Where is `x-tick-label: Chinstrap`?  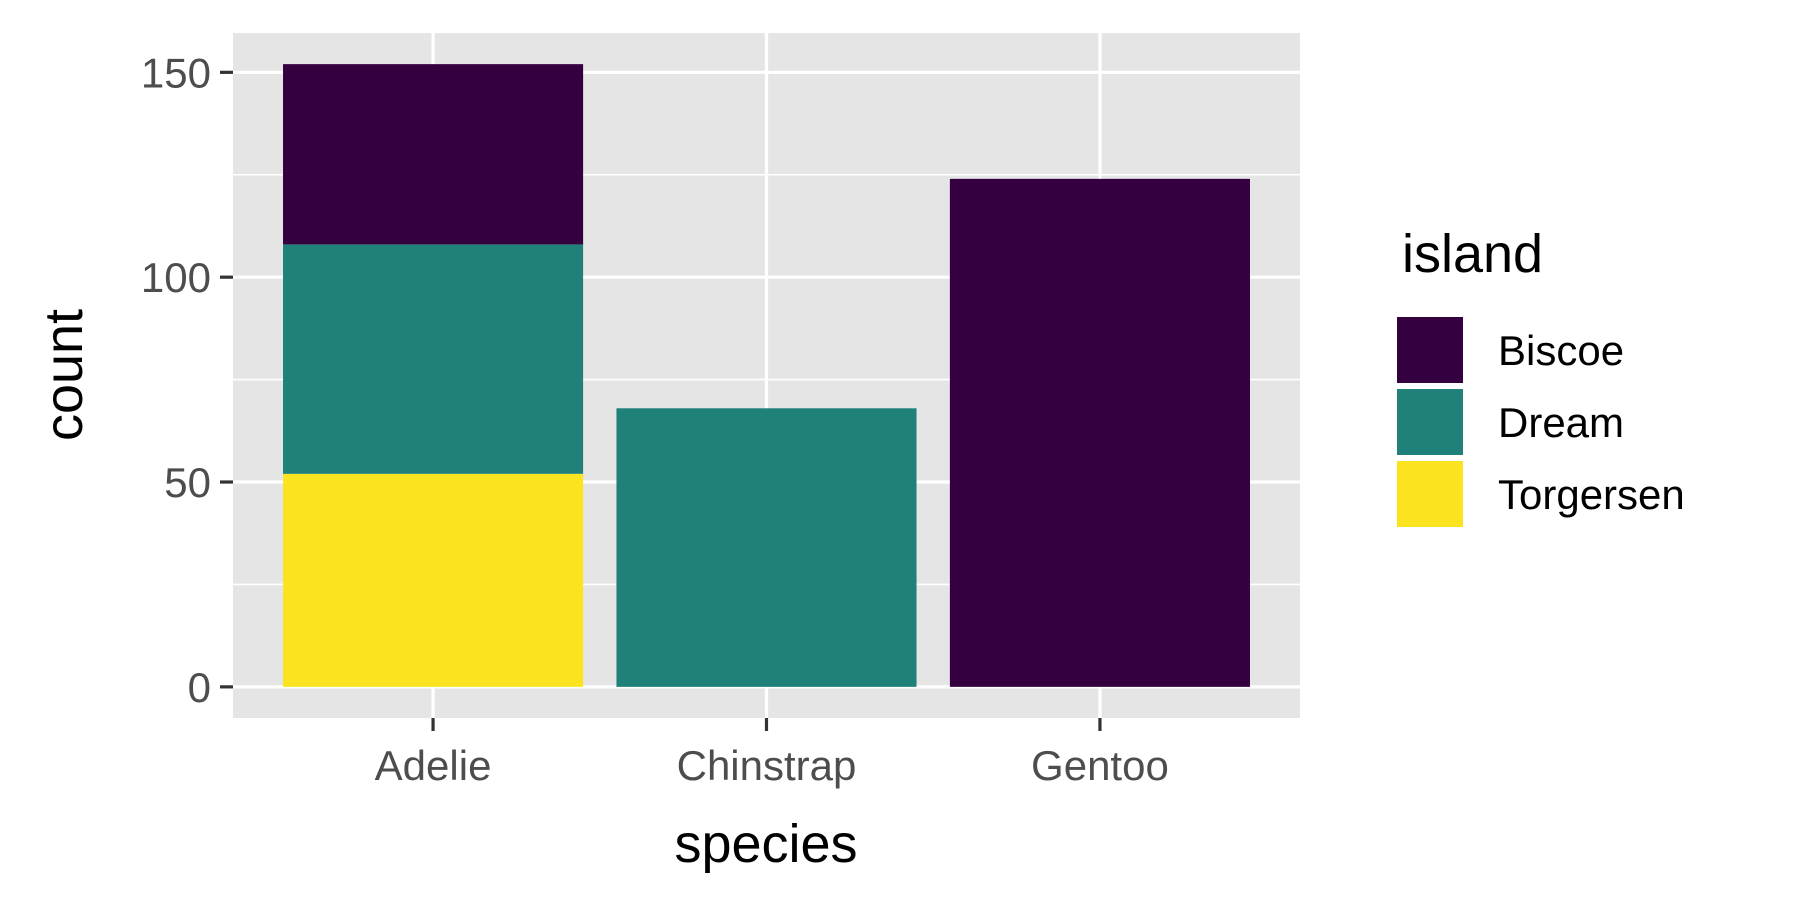
x-tick-label: Chinstrap is located at coordinates (767, 765).